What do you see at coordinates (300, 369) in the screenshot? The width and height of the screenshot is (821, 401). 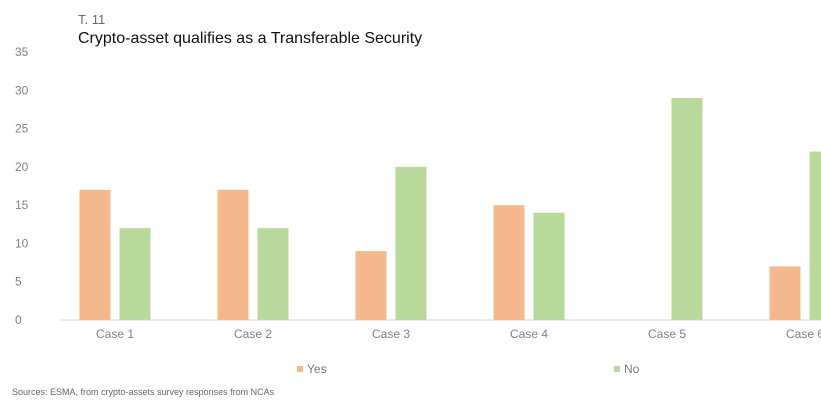 I see `legend-swatch-yes` at bounding box center [300, 369].